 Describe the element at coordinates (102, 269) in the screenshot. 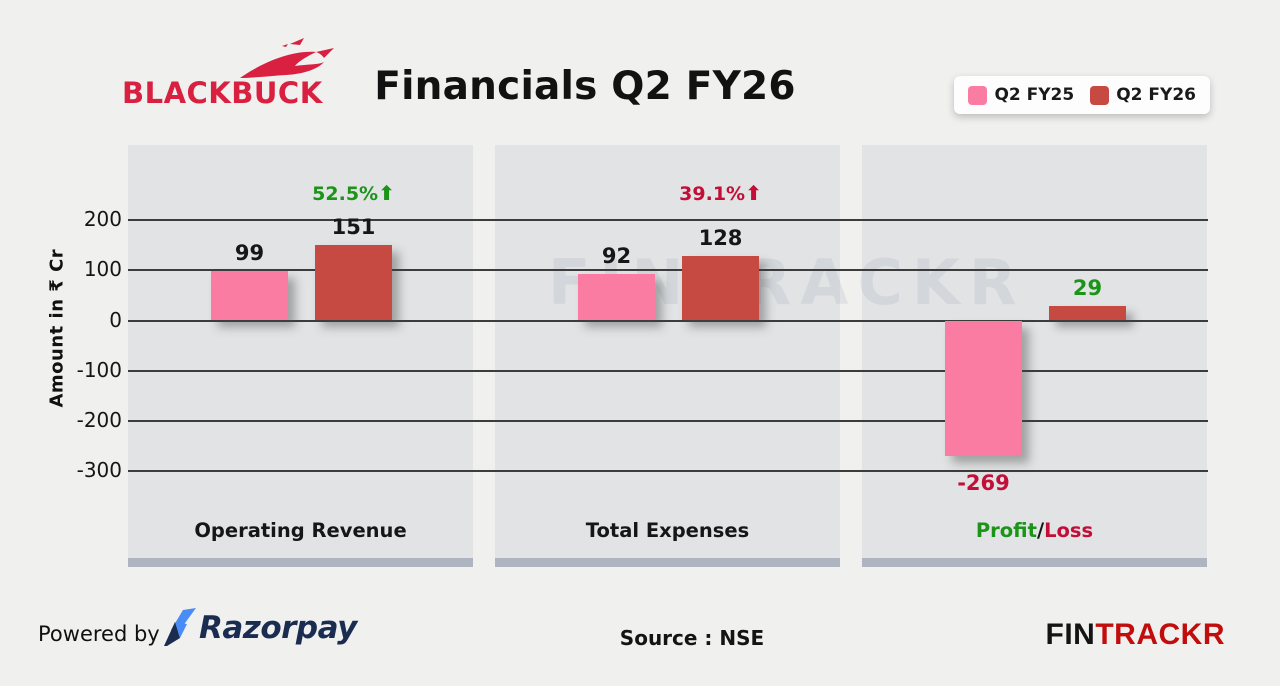

I see `y-tick-100: 100` at that location.